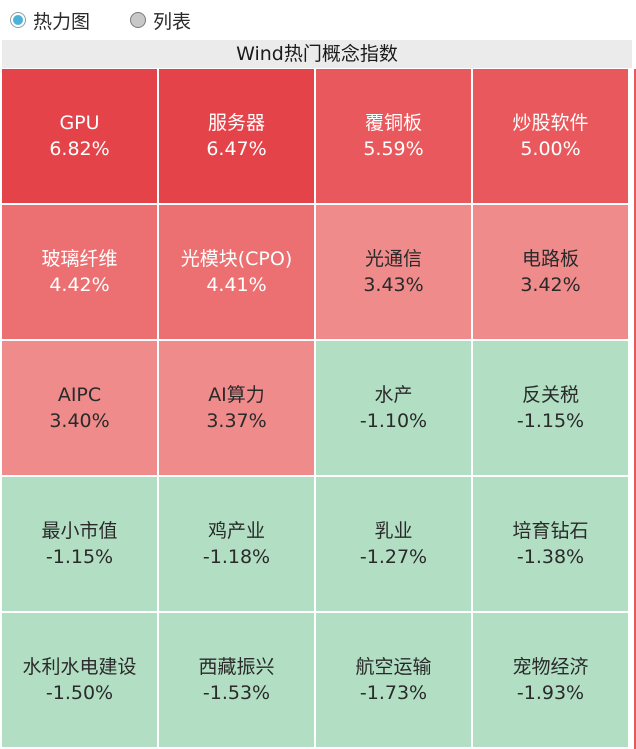  Describe the element at coordinates (550, 557) in the screenshot. I see `concept-change: -1.38%` at that location.